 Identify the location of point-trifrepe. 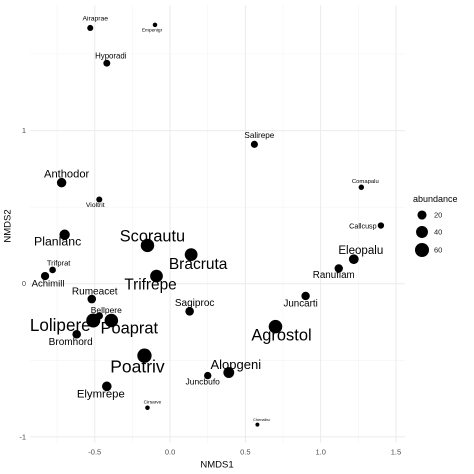
(156, 276).